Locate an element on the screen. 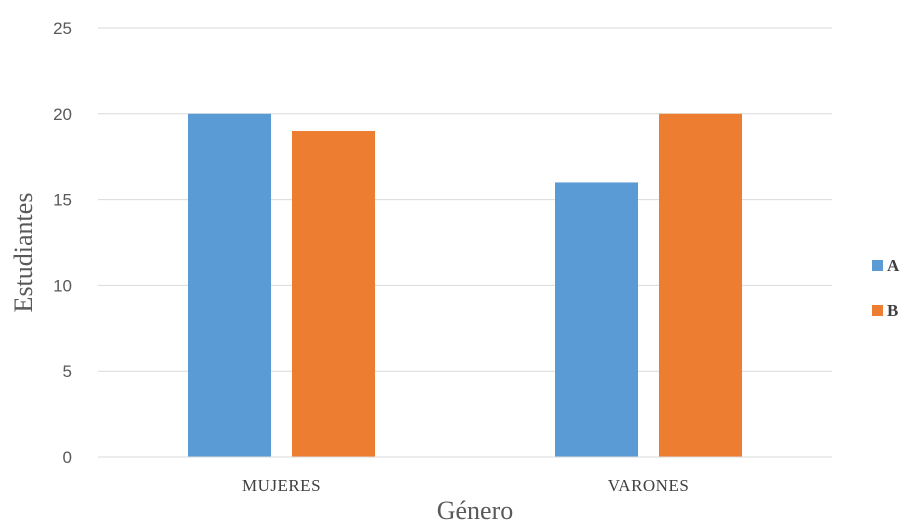  y-tick-label: 20 is located at coordinates (62, 114).